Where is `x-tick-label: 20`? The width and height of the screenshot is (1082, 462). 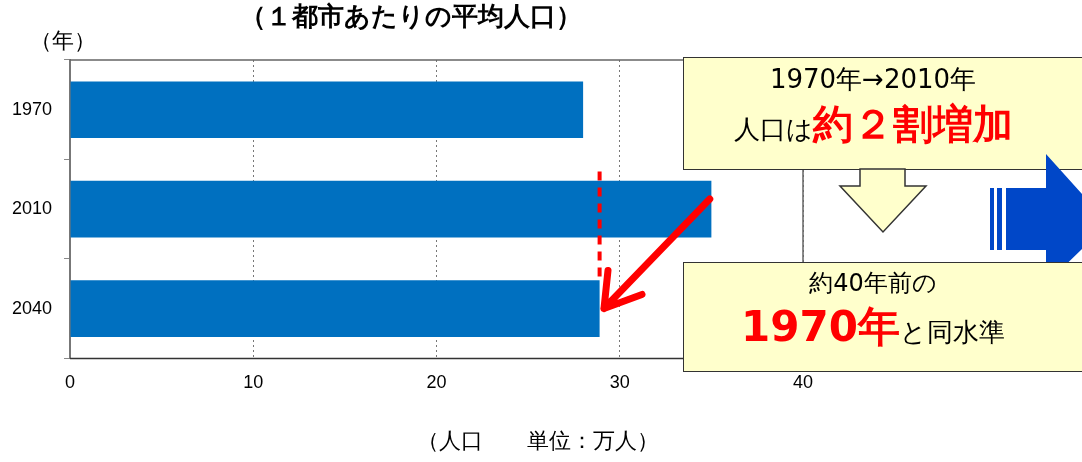
x-tick-label: 20 is located at coordinates (436, 382).